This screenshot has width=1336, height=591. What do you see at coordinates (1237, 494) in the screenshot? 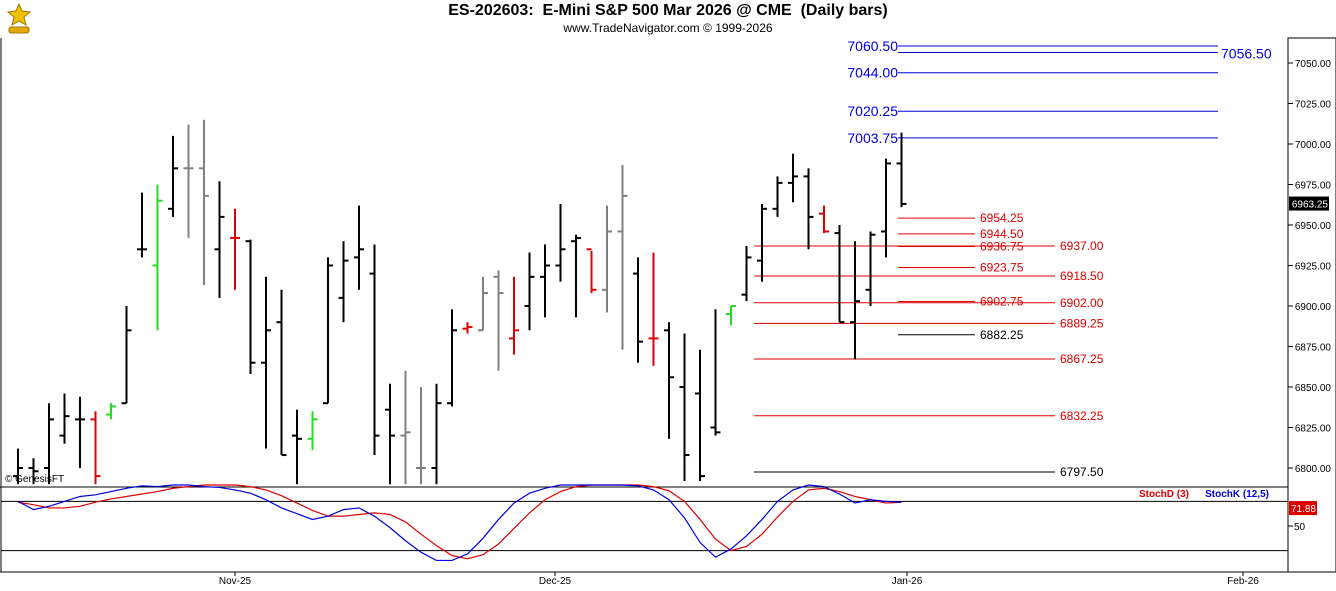
I see `legend-stochK: StochK (12,5)` at bounding box center [1237, 494].